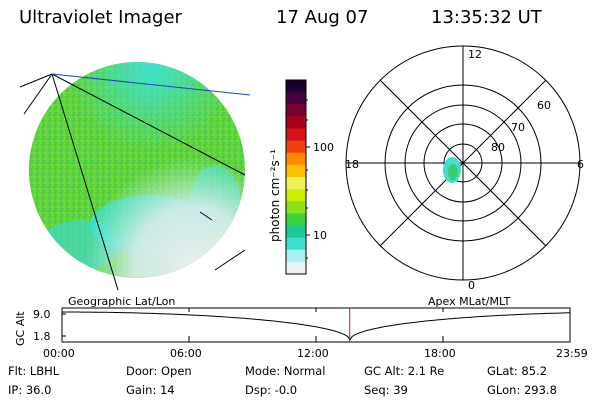  What do you see at coordinates (580, 164) in the screenshot?
I see `mlt-label-6: 6` at bounding box center [580, 164].